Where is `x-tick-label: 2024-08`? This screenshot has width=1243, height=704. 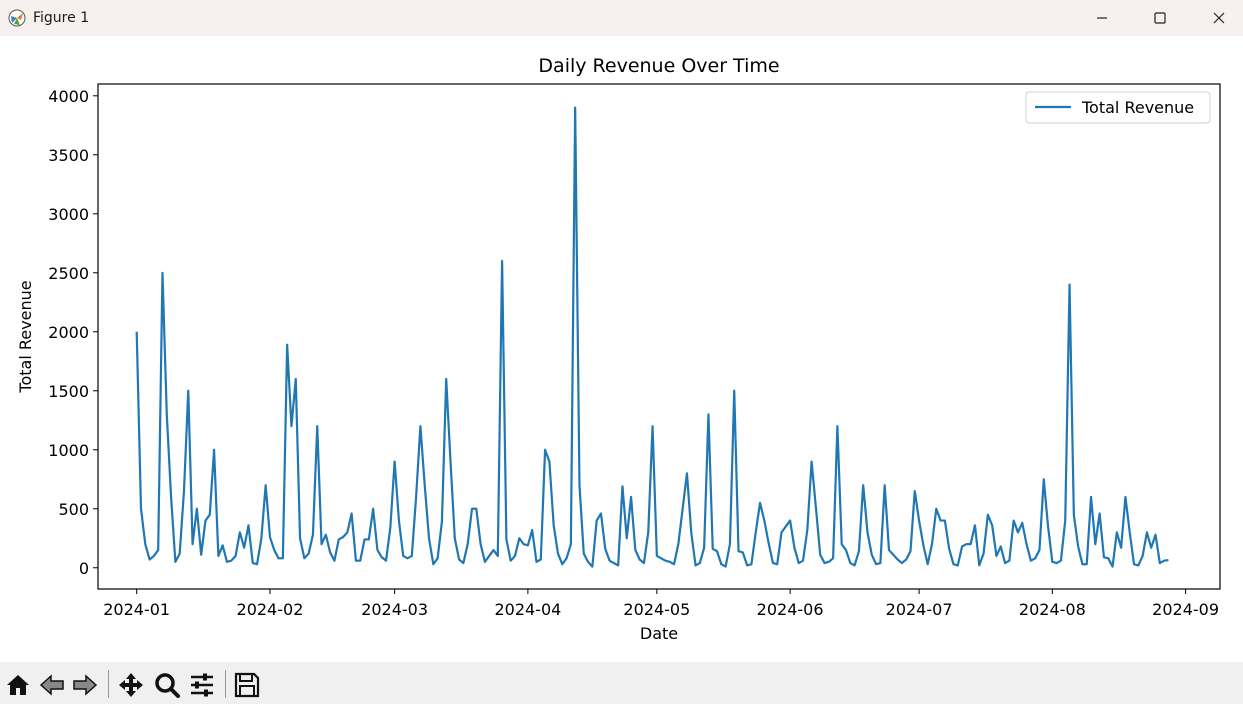
x-tick-label: 2024-08 is located at coordinates (1052, 609).